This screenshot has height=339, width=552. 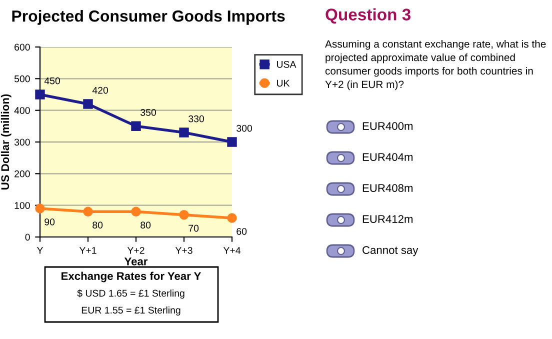 What do you see at coordinates (131, 311) in the screenshot?
I see `text: EUR 1.55 = £1 Sterling` at bounding box center [131, 311].